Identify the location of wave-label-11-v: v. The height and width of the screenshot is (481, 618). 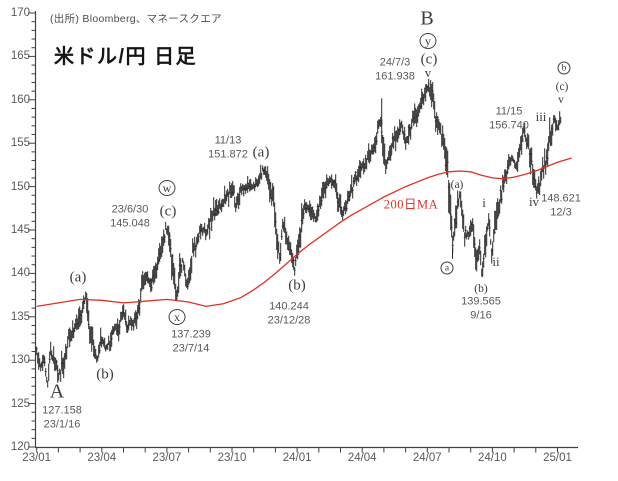
(428, 72).